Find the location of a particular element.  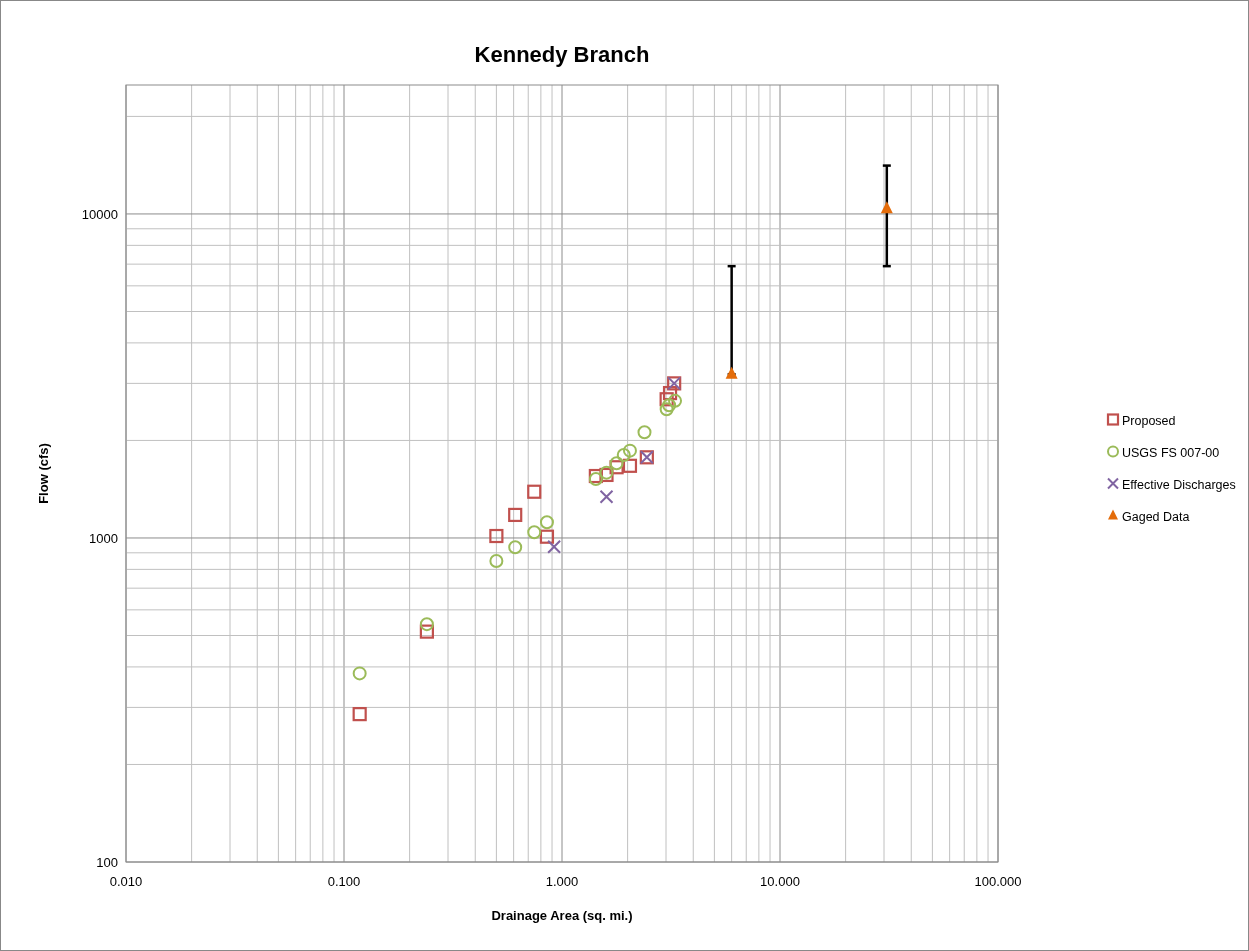

x-tick-label: 0.010 is located at coordinates (126, 881).